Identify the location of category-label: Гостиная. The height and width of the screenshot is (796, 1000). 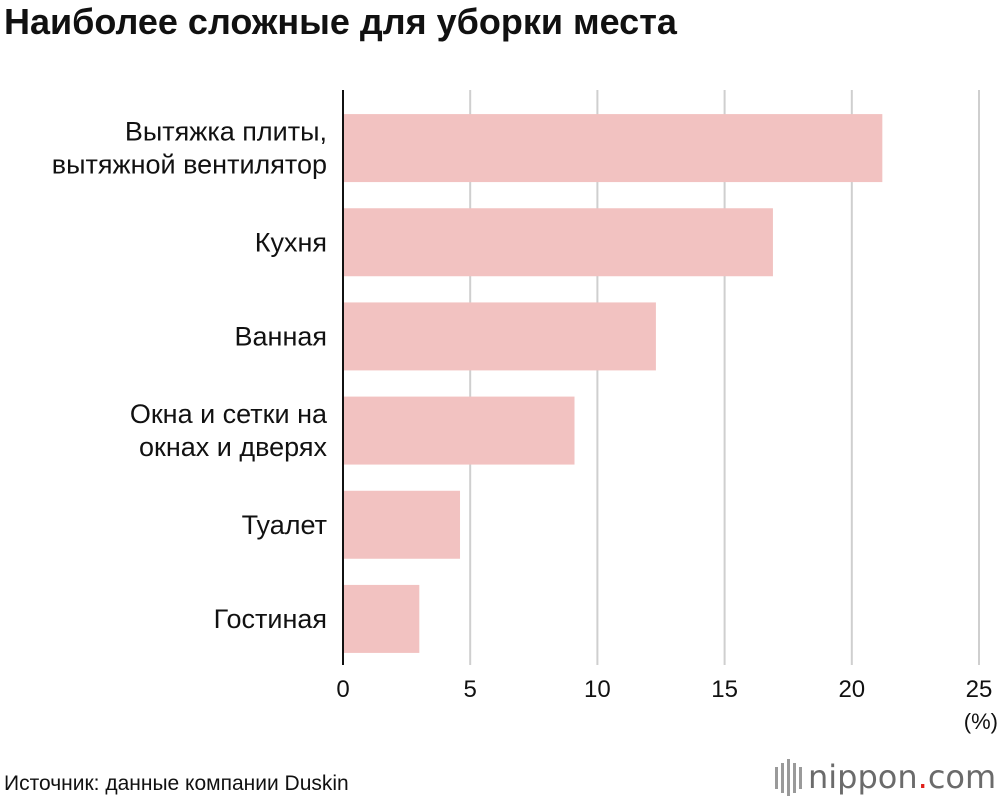
(270, 619).